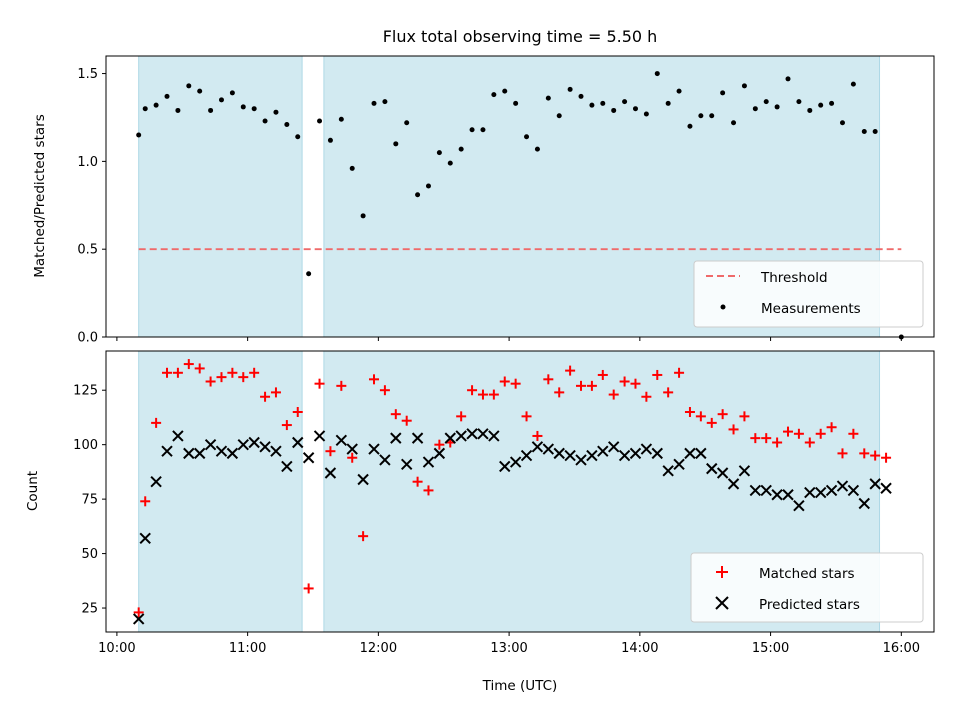 The image size is (960, 720). What do you see at coordinates (808, 294) in the screenshot?
I see `top-legend-box` at bounding box center [808, 294].